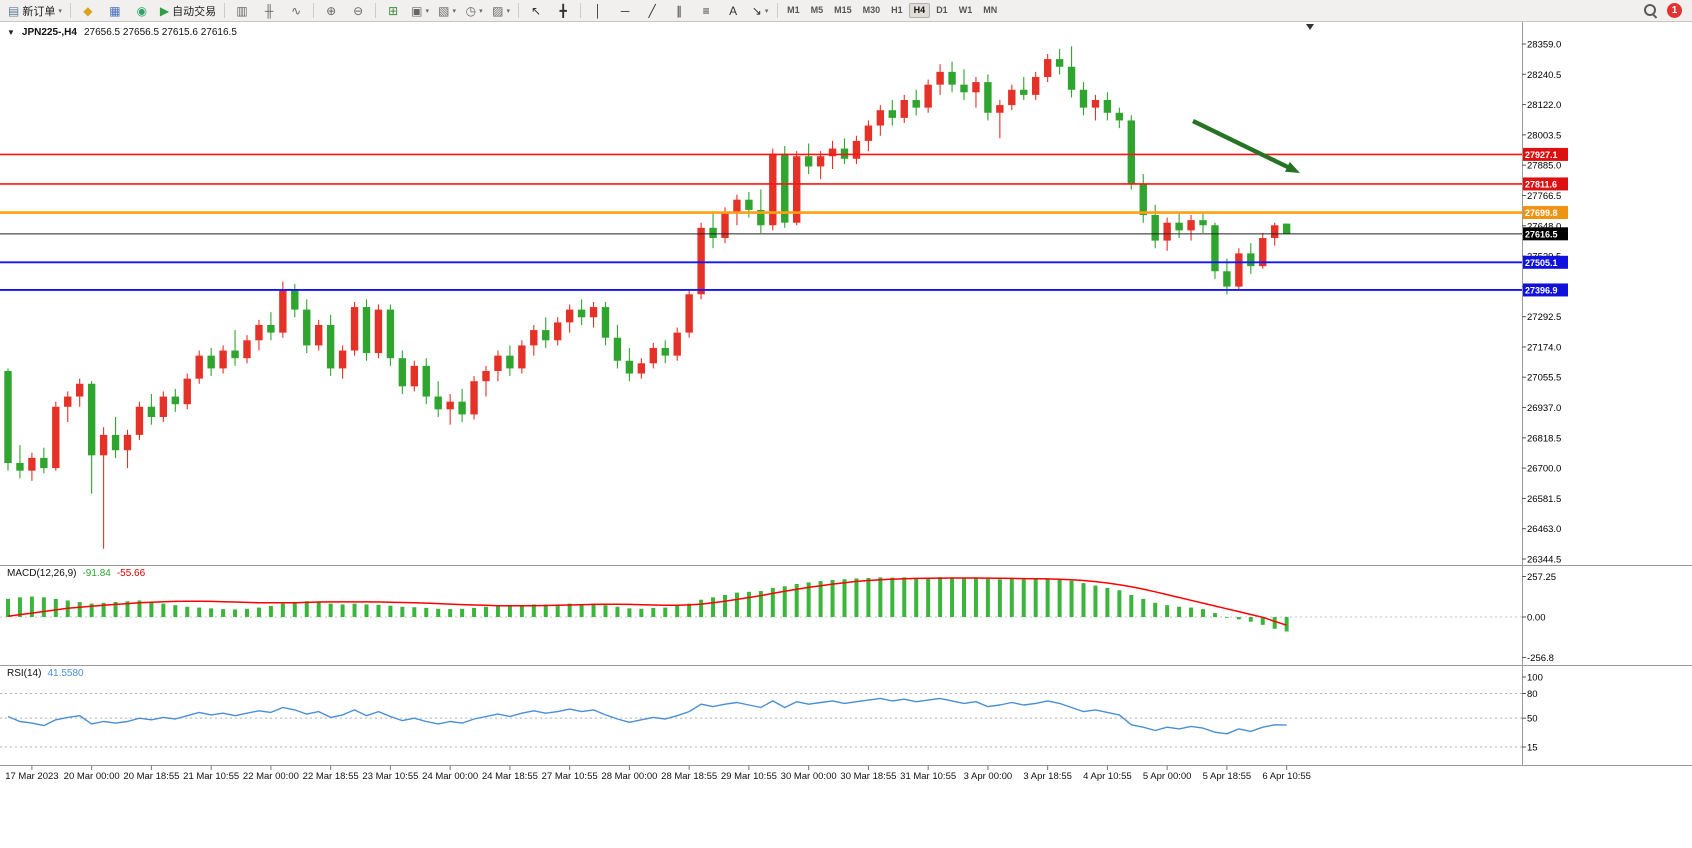  Describe the element at coordinates (897, 10) in the screenshot. I see `timeframe-h1: H1` at that location.